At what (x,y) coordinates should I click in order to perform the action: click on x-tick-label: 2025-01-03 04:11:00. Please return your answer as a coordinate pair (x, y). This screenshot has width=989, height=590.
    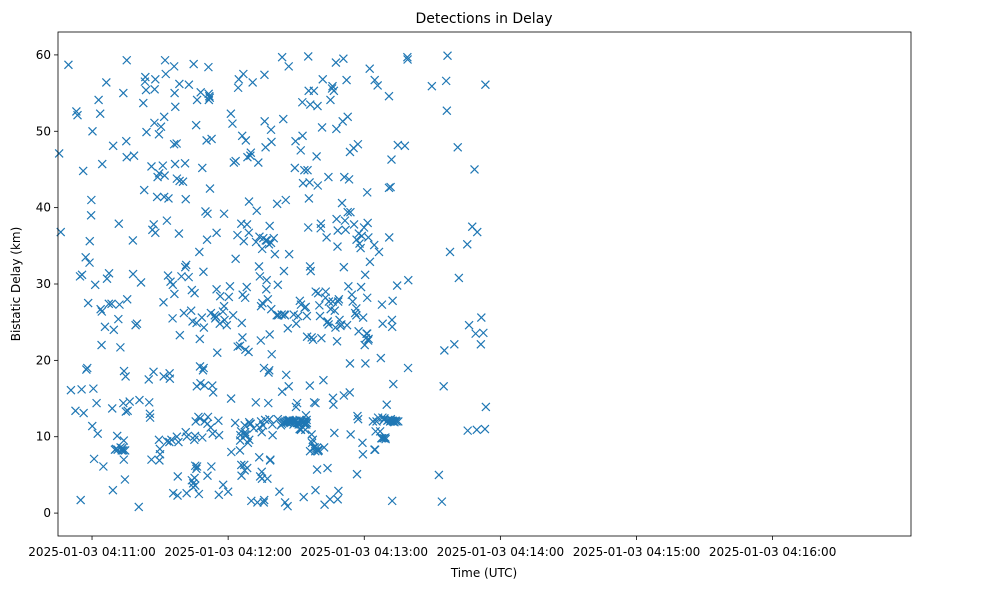
    Looking at the image, I should click on (91, 552).